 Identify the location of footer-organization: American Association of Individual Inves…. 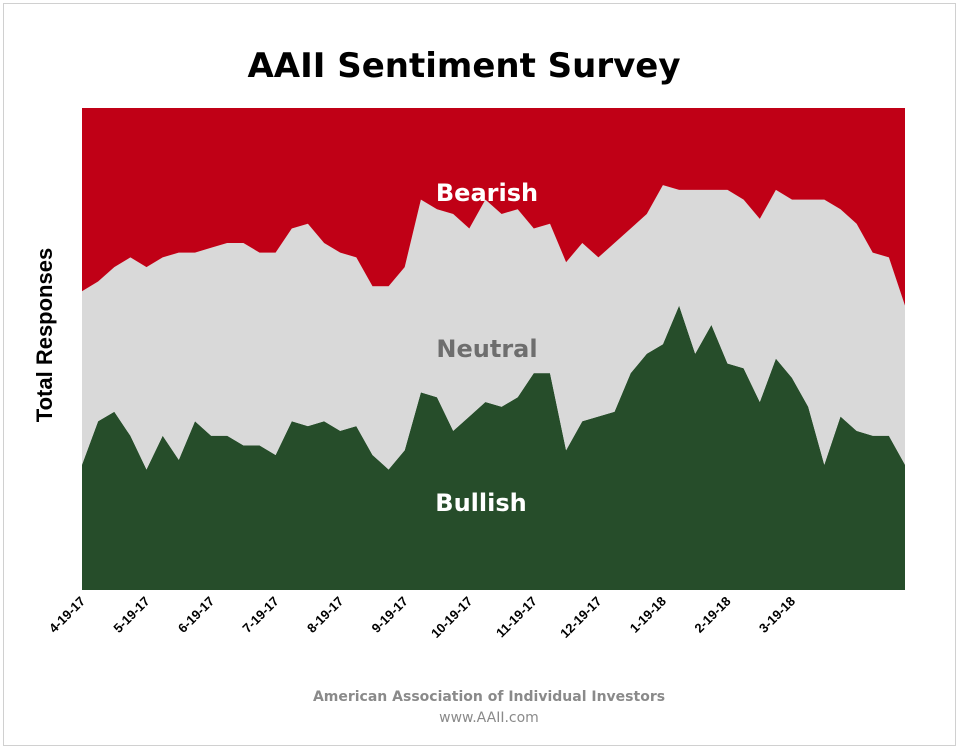
(489, 697).